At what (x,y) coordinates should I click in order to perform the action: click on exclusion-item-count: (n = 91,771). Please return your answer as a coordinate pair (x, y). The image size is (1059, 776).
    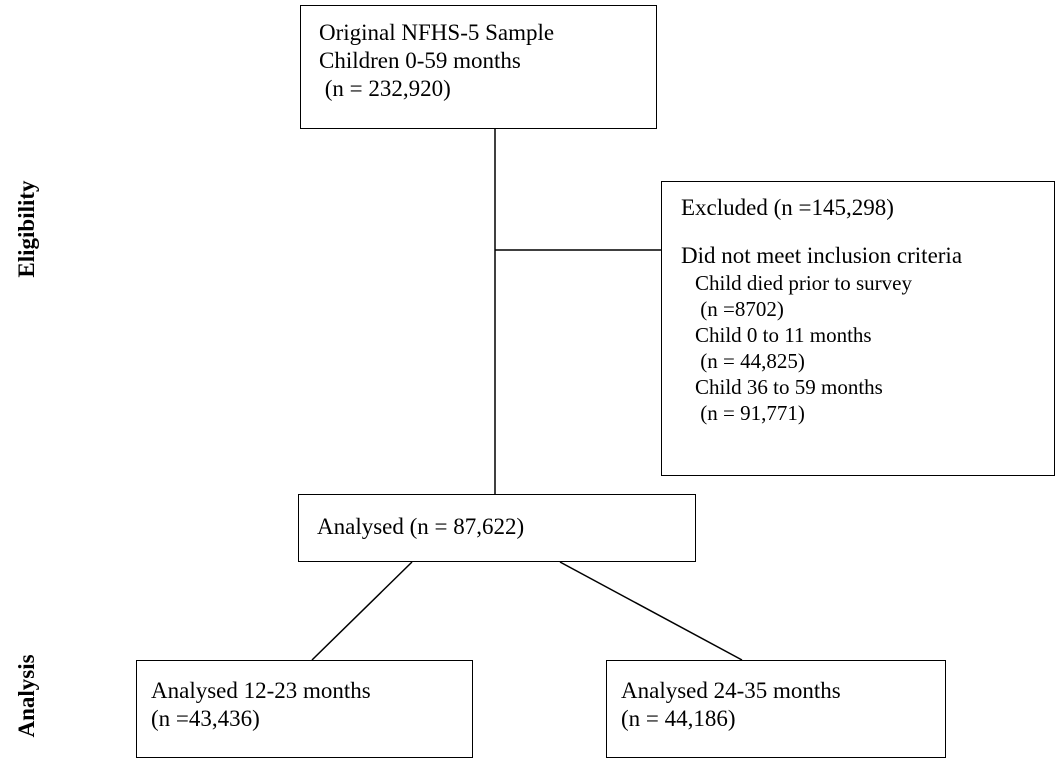
    Looking at the image, I should click on (750, 413).